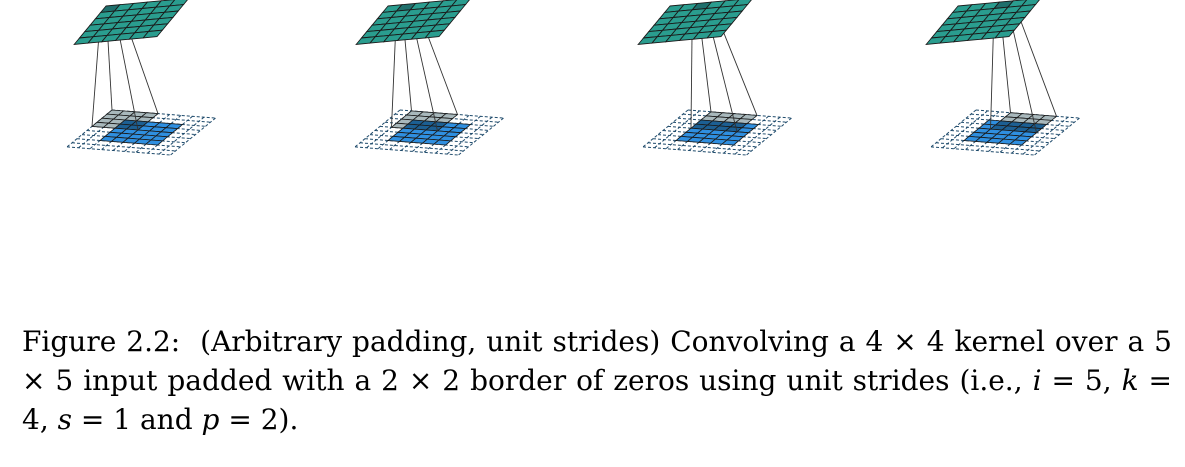  Describe the element at coordinates (259, 419) in the screenshot. I see `caption-p-value: = 2).` at that location.